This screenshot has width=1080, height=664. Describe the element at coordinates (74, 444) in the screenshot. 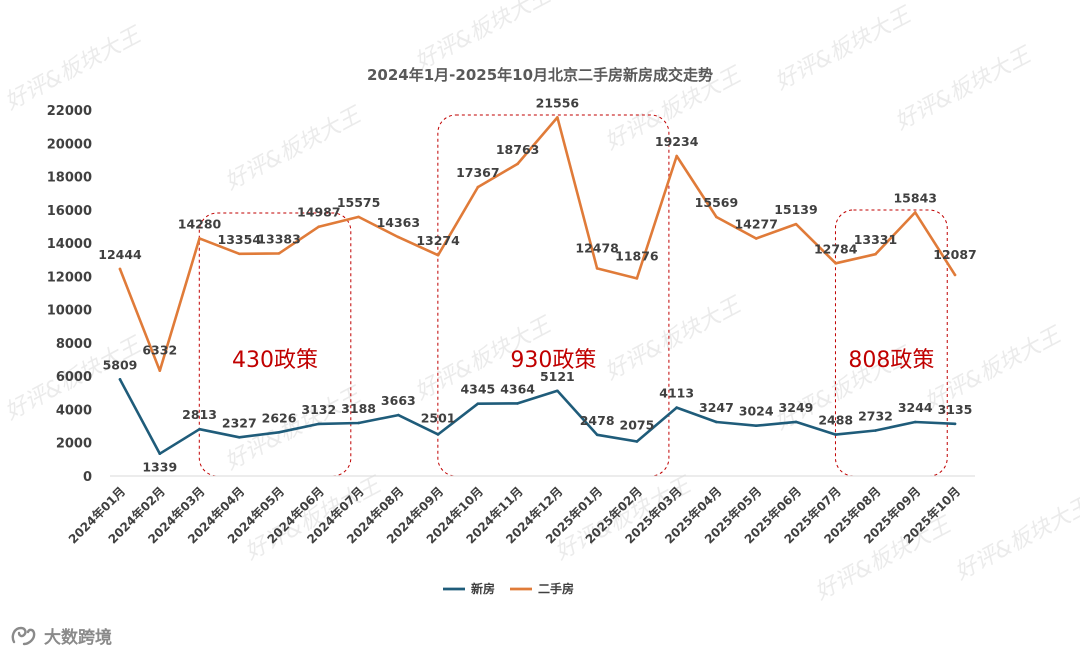

I see `y-tick-label: 2000` at that location.